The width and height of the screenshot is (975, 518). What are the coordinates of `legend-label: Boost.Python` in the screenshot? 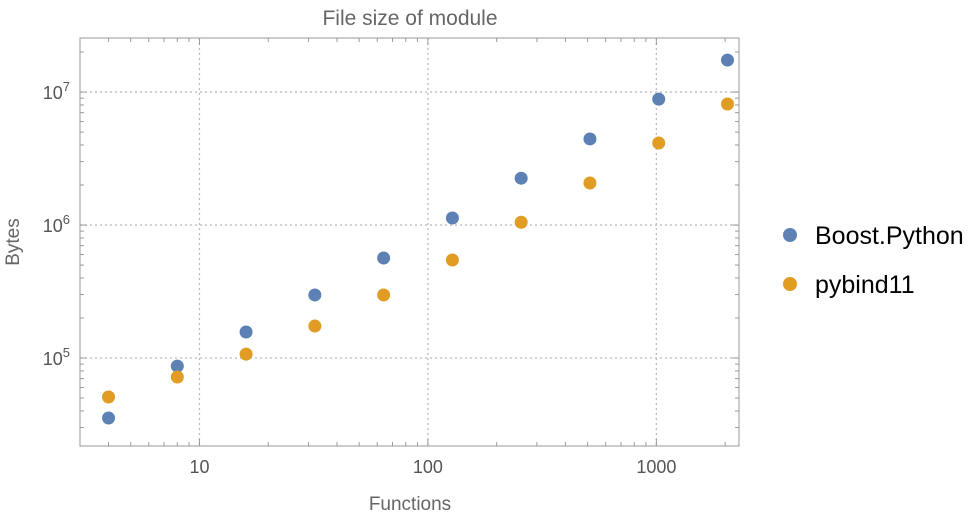 It's located at (889, 236).